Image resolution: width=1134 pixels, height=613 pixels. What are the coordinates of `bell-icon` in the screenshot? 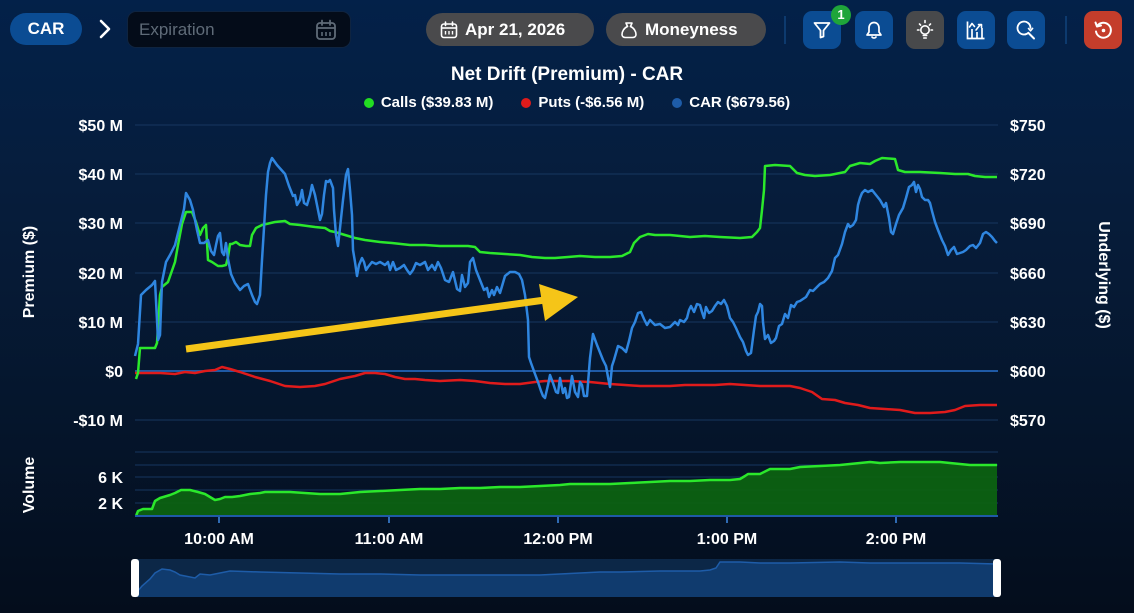 It's located at (874, 30).